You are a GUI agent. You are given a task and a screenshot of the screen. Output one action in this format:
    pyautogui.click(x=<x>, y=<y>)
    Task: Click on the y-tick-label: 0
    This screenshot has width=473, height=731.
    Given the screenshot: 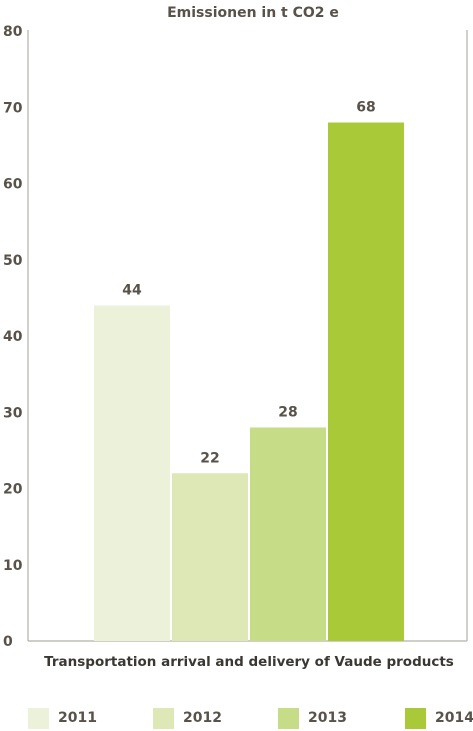 What is the action you would take?
    pyautogui.click(x=8, y=642)
    